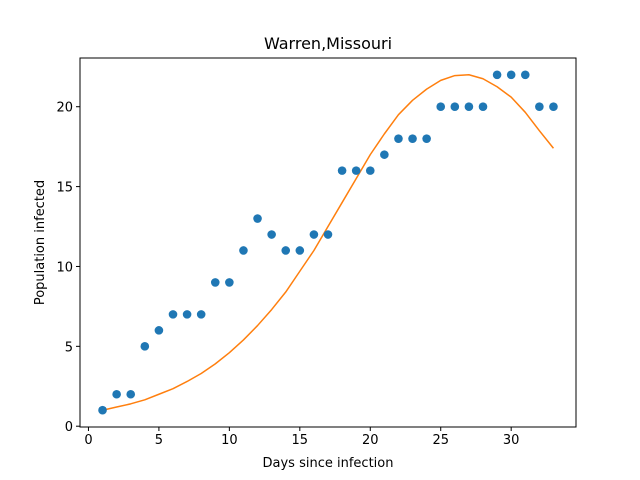 The width and height of the screenshot is (640, 480). Describe the element at coordinates (370, 440) in the screenshot. I see `x-tick-label: 20` at that location.